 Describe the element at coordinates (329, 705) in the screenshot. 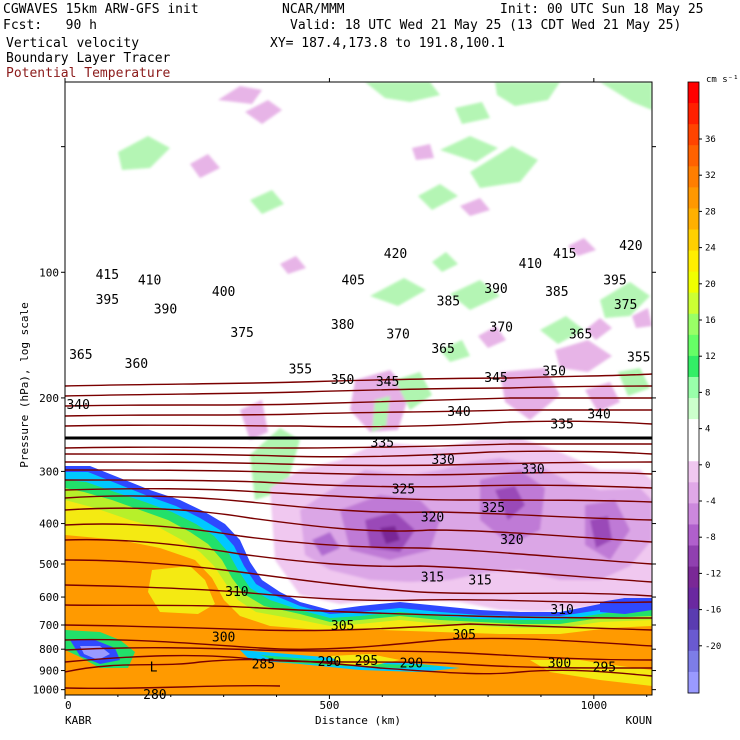

I see `x-tick-label: 500` at that location.